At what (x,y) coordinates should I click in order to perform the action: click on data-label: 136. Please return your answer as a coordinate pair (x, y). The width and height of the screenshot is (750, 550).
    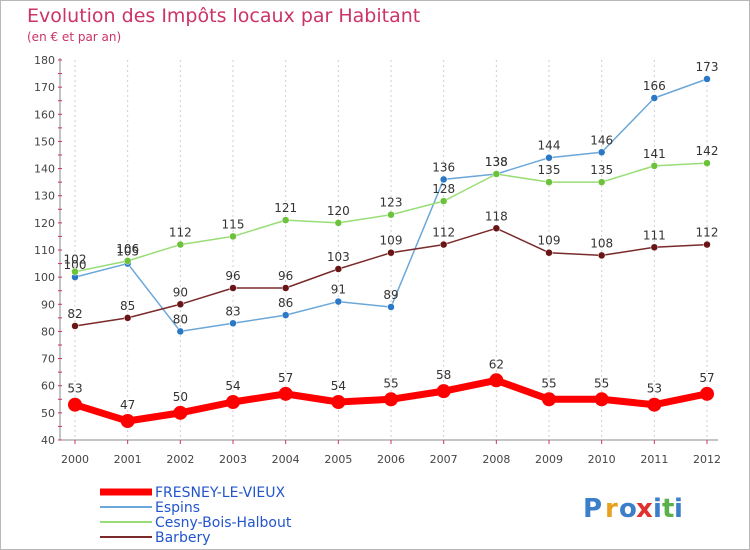
    Looking at the image, I should click on (443, 167).